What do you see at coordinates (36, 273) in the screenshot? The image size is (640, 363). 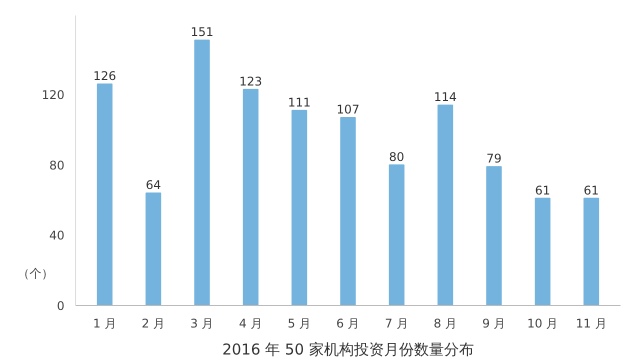 I see `y-axis-title: （个）` at bounding box center [36, 273].